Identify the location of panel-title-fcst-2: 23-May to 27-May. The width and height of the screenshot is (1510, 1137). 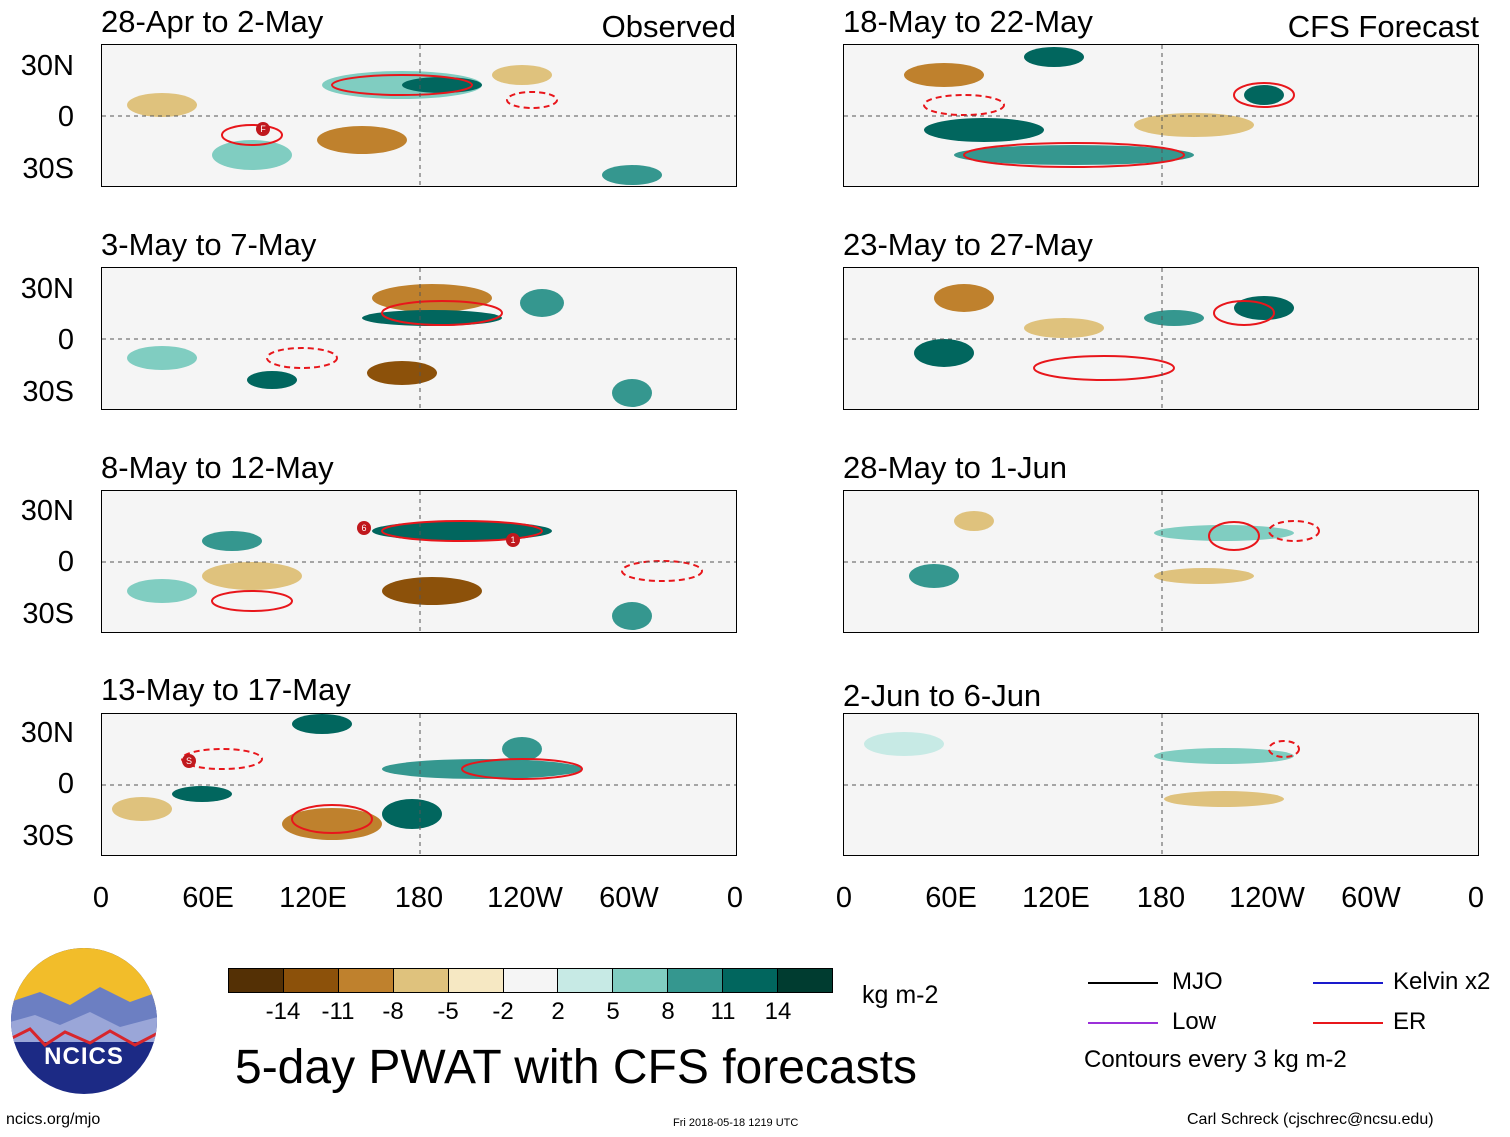
(968, 244).